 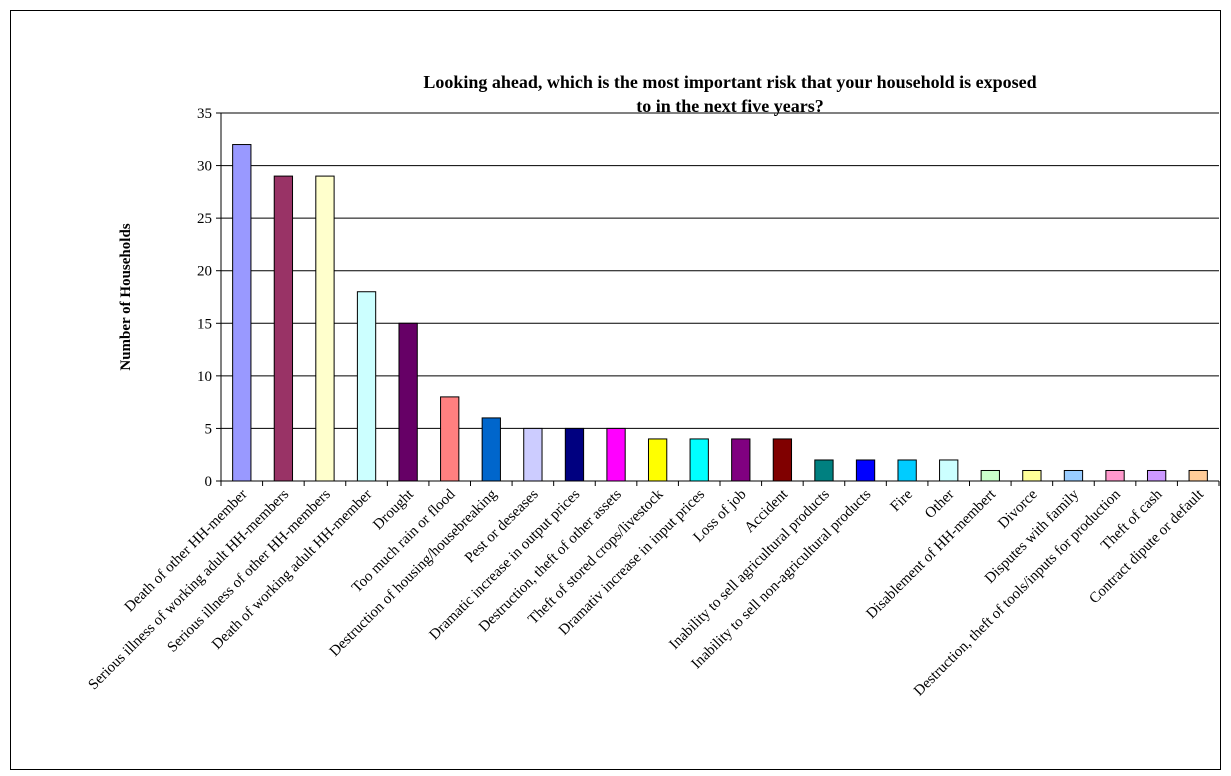 What do you see at coordinates (502, 526) in the screenshot?
I see `x-category-label: Pest or deseases` at bounding box center [502, 526].